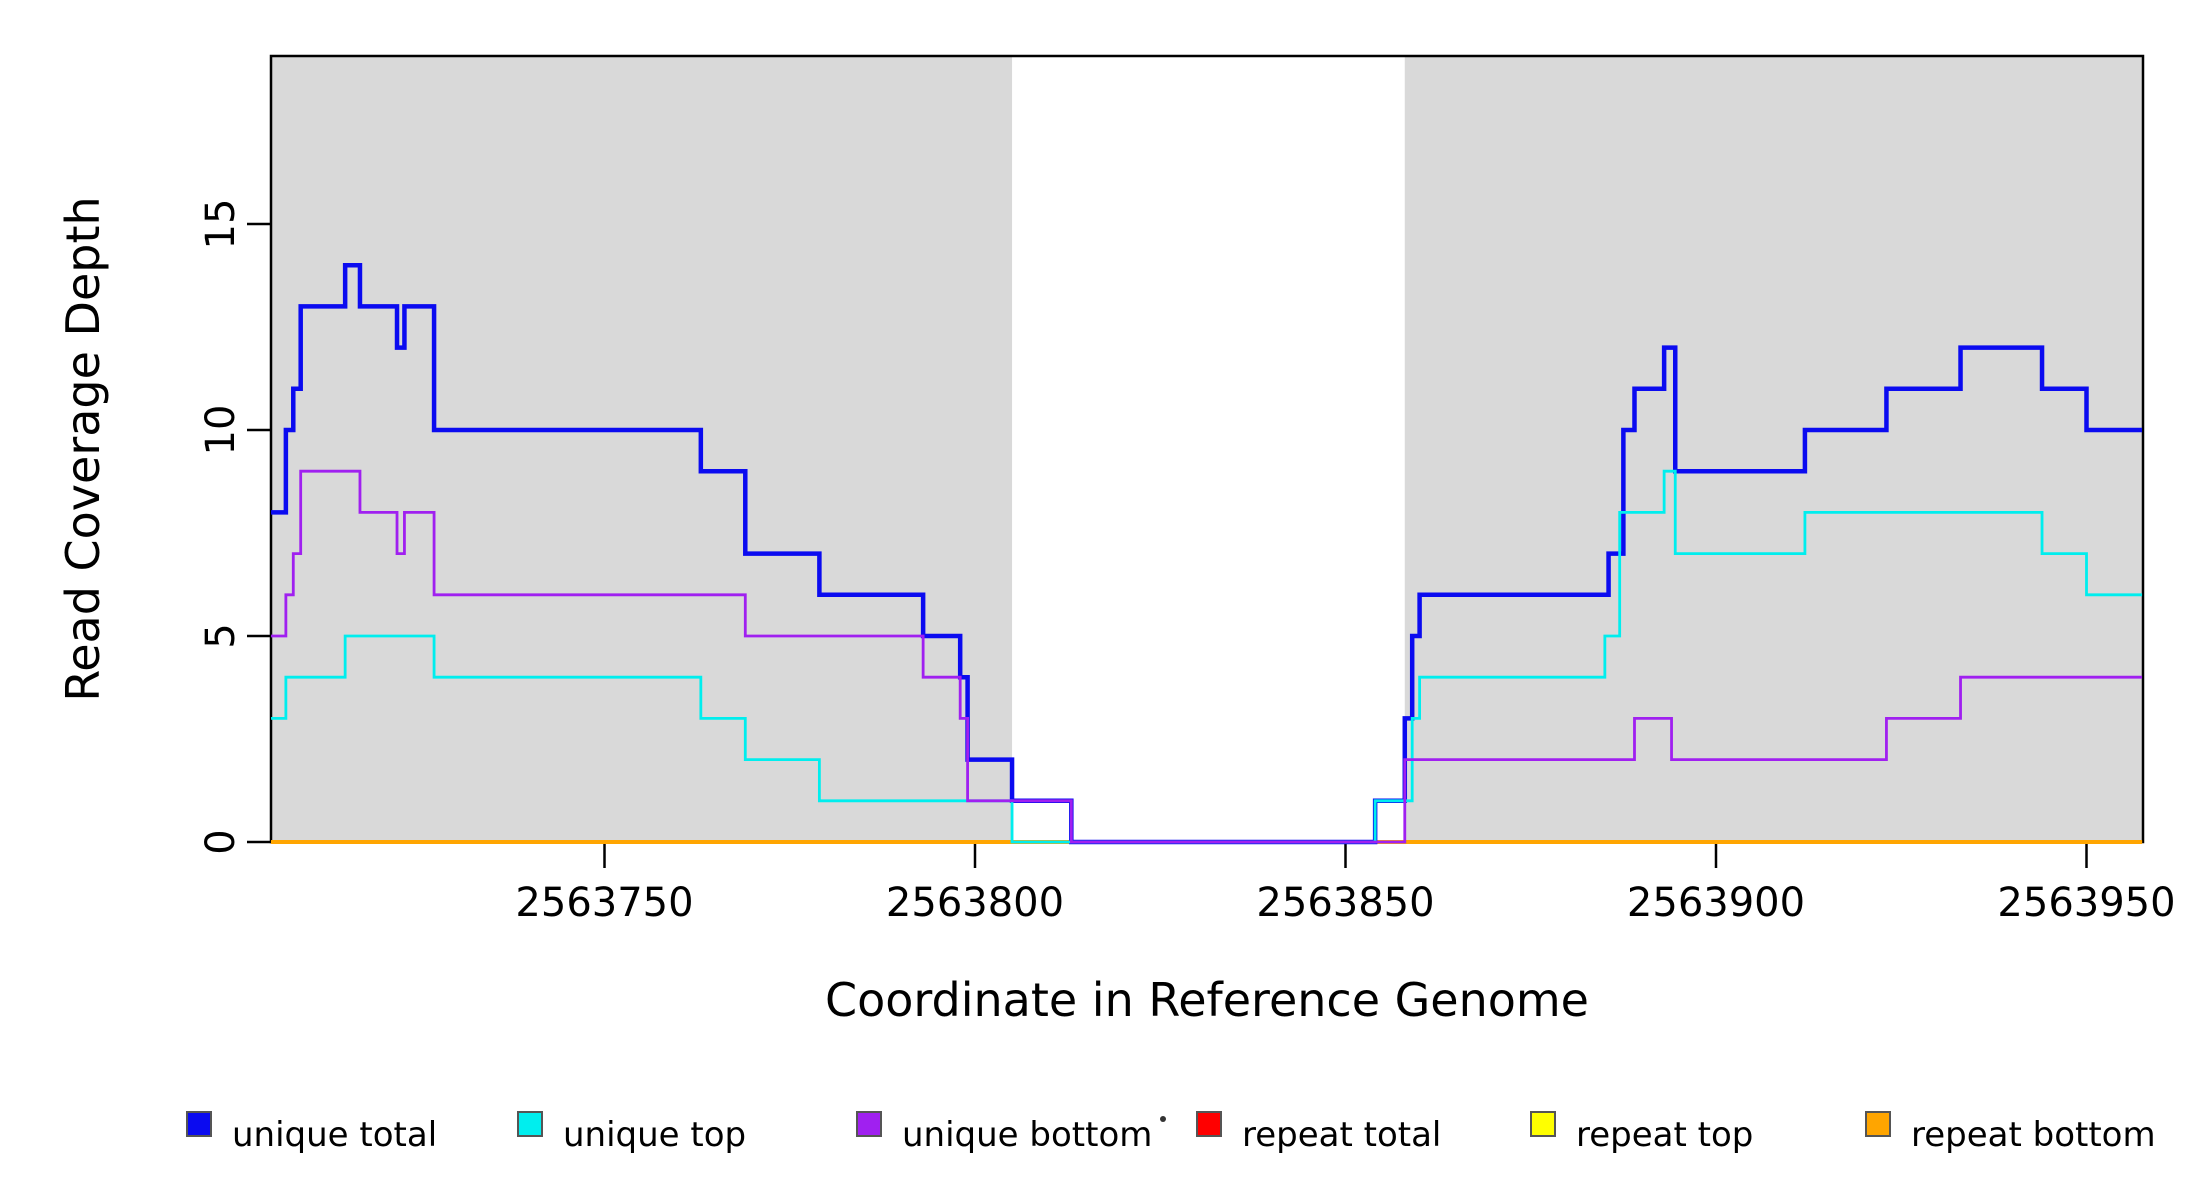 The image size is (2200, 1200). What do you see at coordinates (2033, 1135) in the screenshot?
I see `legend-label-repeat-bottom: repeat bottom` at bounding box center [2033, 1135].